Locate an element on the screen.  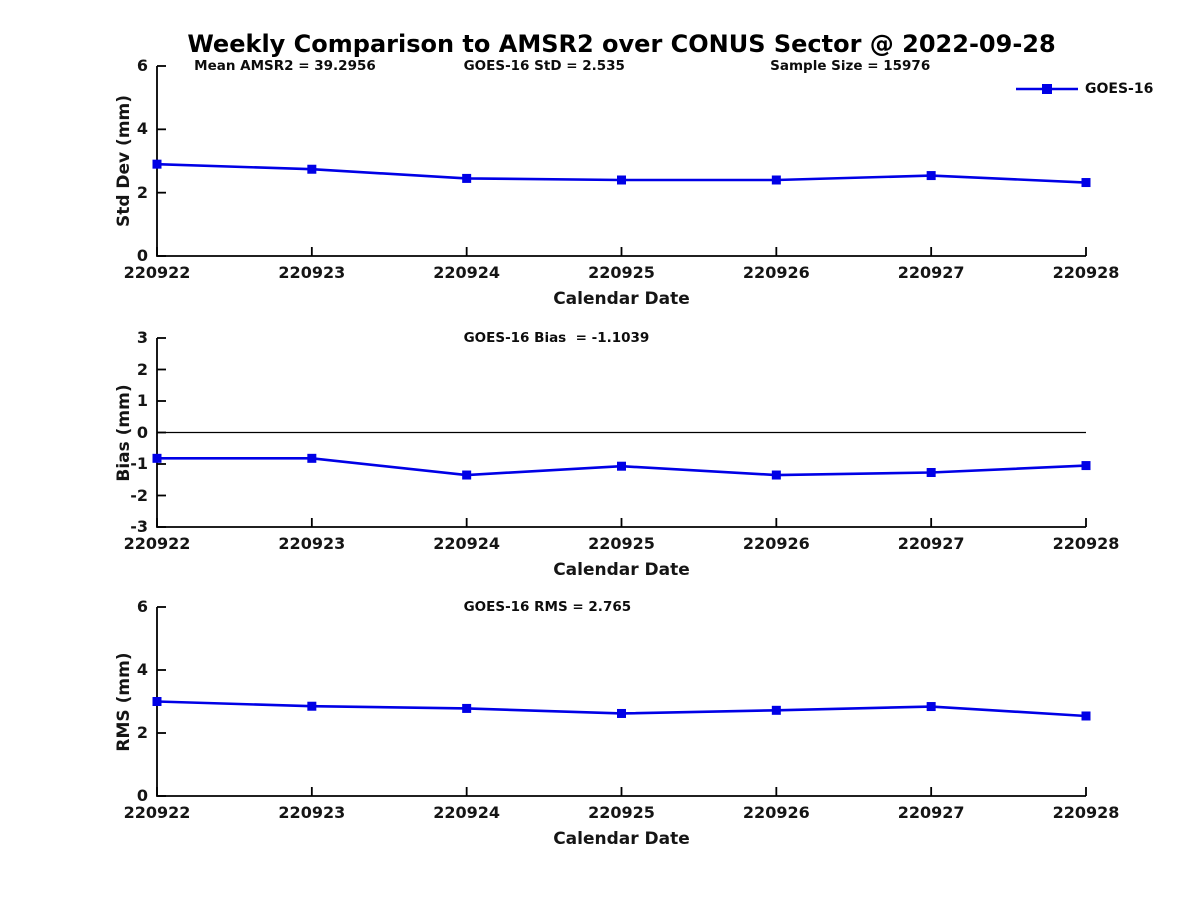
y-tick-label: -2 is located at coordinates (139, 495).